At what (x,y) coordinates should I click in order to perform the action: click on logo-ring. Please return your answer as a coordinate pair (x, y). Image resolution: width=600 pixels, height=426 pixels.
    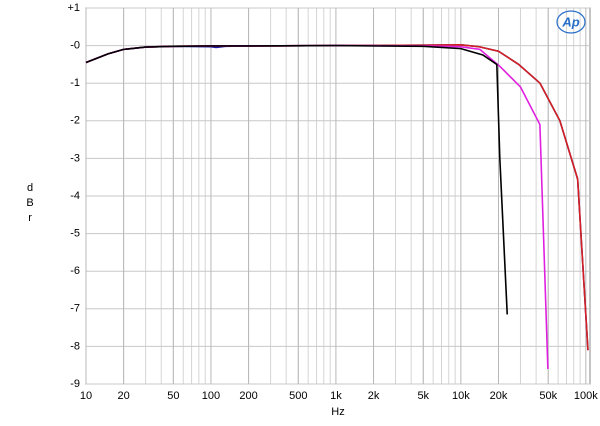
    Looking at the image, I should click on (571, 22).